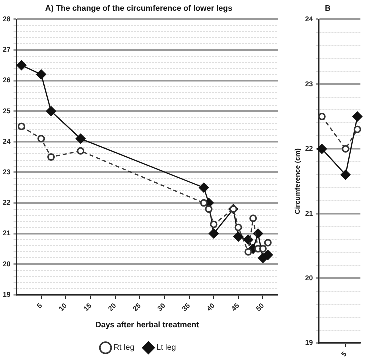 The height and width of the screenshot is (362, 367). Describe the element at coordinates (139, 9) in the screenshot. I see `chart-title: A) The change of the circumference of lower legs` at that location.